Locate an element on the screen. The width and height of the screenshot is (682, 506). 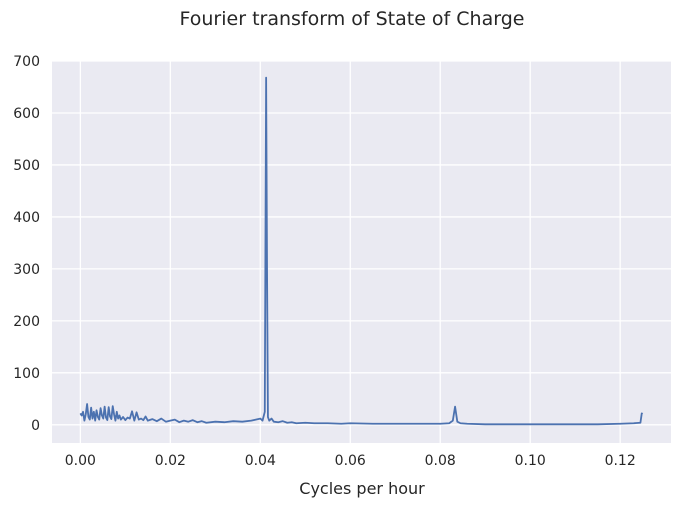
y-tick-label: 400 is located at coordinates (26, 218).